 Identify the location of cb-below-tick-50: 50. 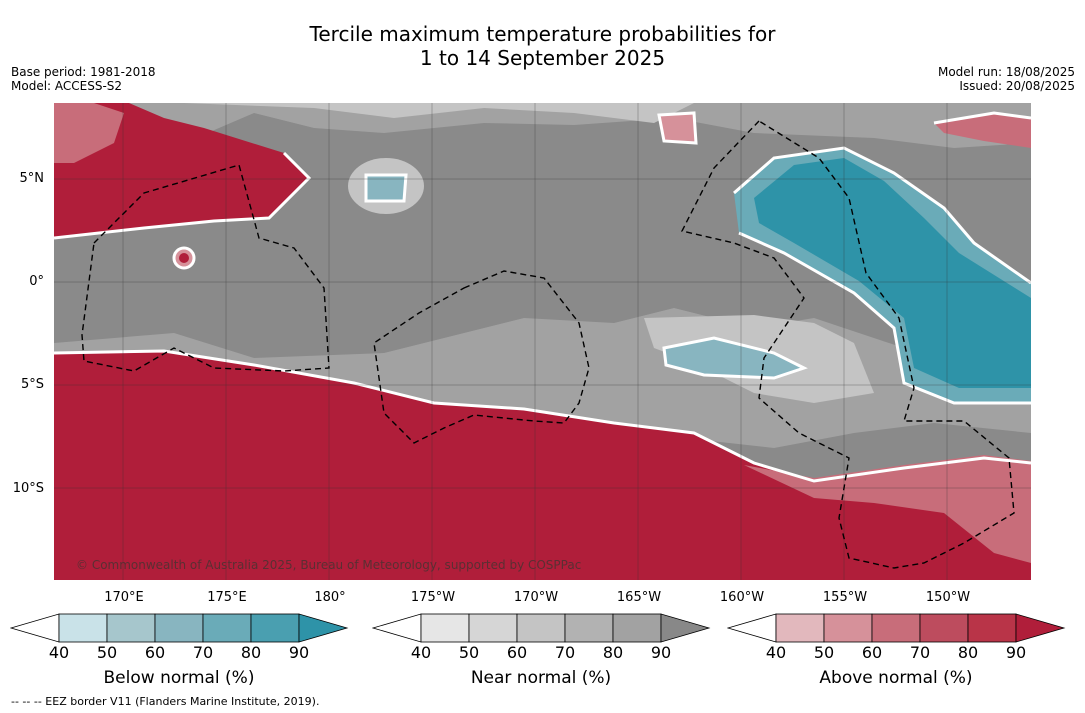
(107, 652).